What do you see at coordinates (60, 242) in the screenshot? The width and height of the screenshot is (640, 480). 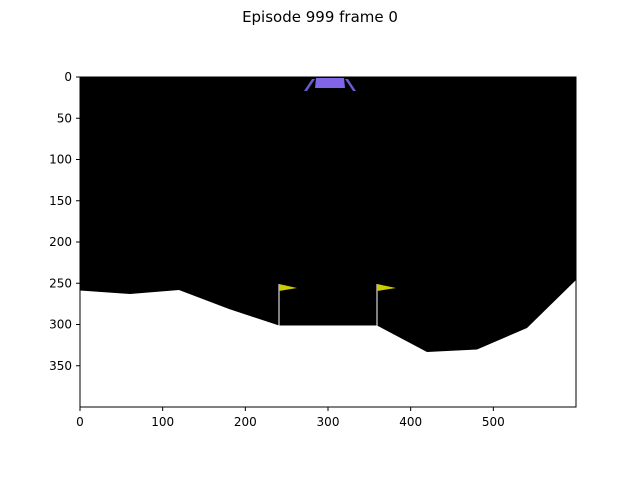 I see `y-tick-label: 200` at bounding box center [60, 242].